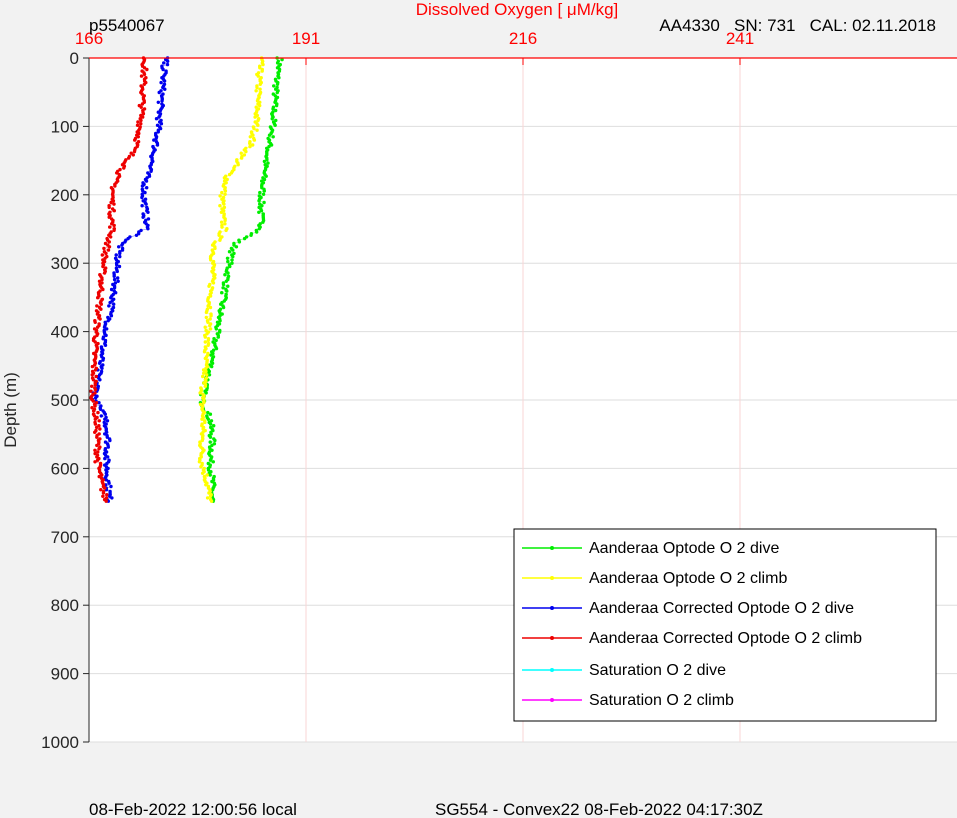  I want to click on y-tick-label: 800, so click(65, 605).